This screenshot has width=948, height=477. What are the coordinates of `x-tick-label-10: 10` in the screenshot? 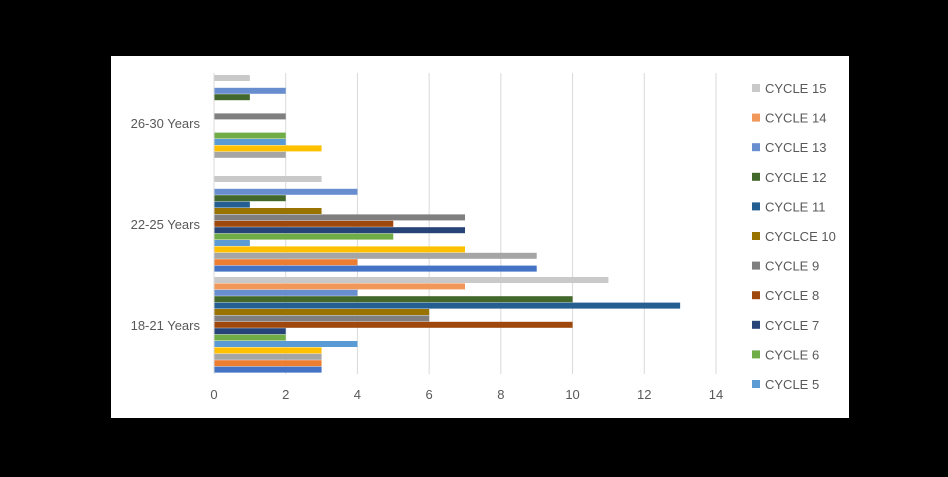 It's located at (572, 394).